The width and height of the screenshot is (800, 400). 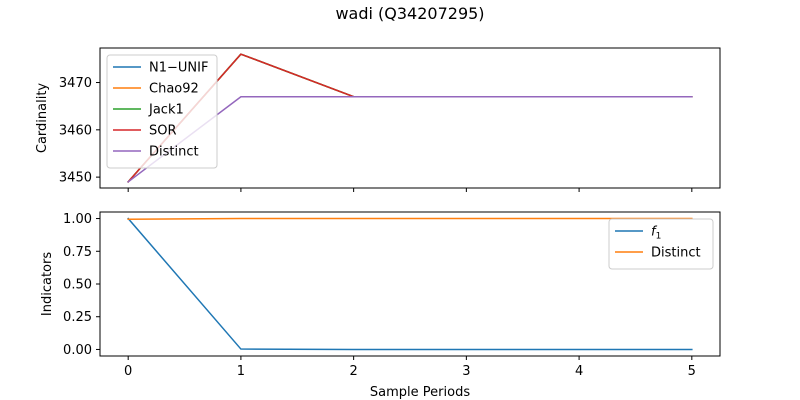 What do you see at coordinates (47, 284) in the screenshot?
I see `y-axis-label: Indicators` at bounding box center [47, 284].